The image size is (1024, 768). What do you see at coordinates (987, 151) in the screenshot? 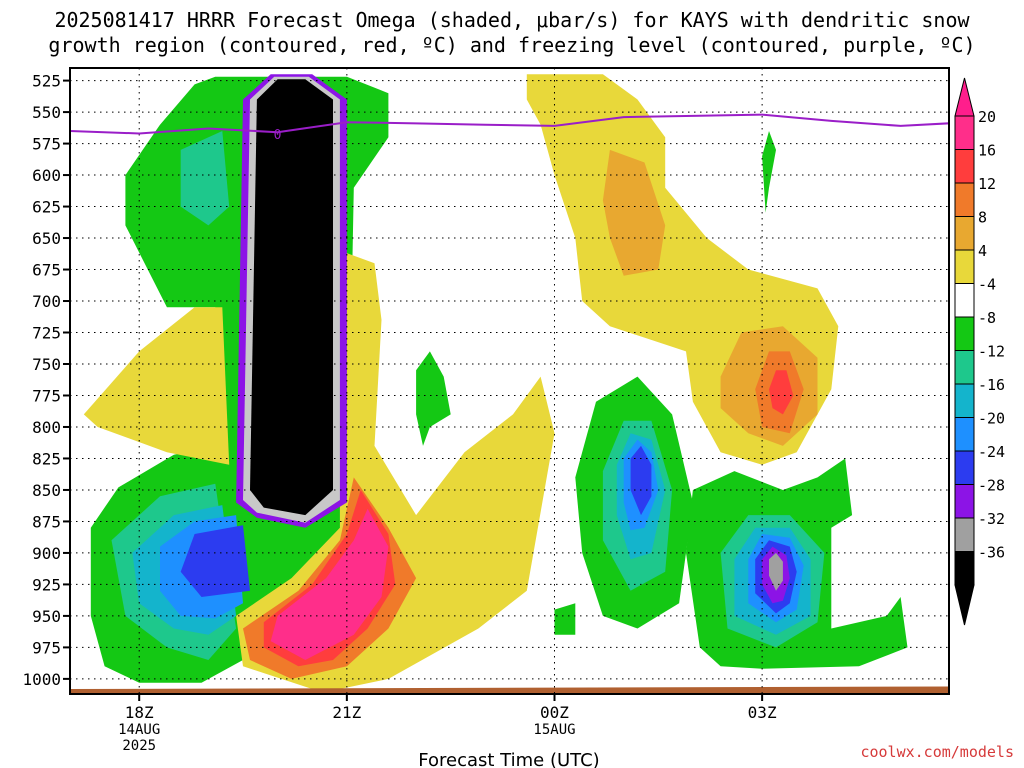
I see `colorbar-label: 16` at bounding box center [987, 151].